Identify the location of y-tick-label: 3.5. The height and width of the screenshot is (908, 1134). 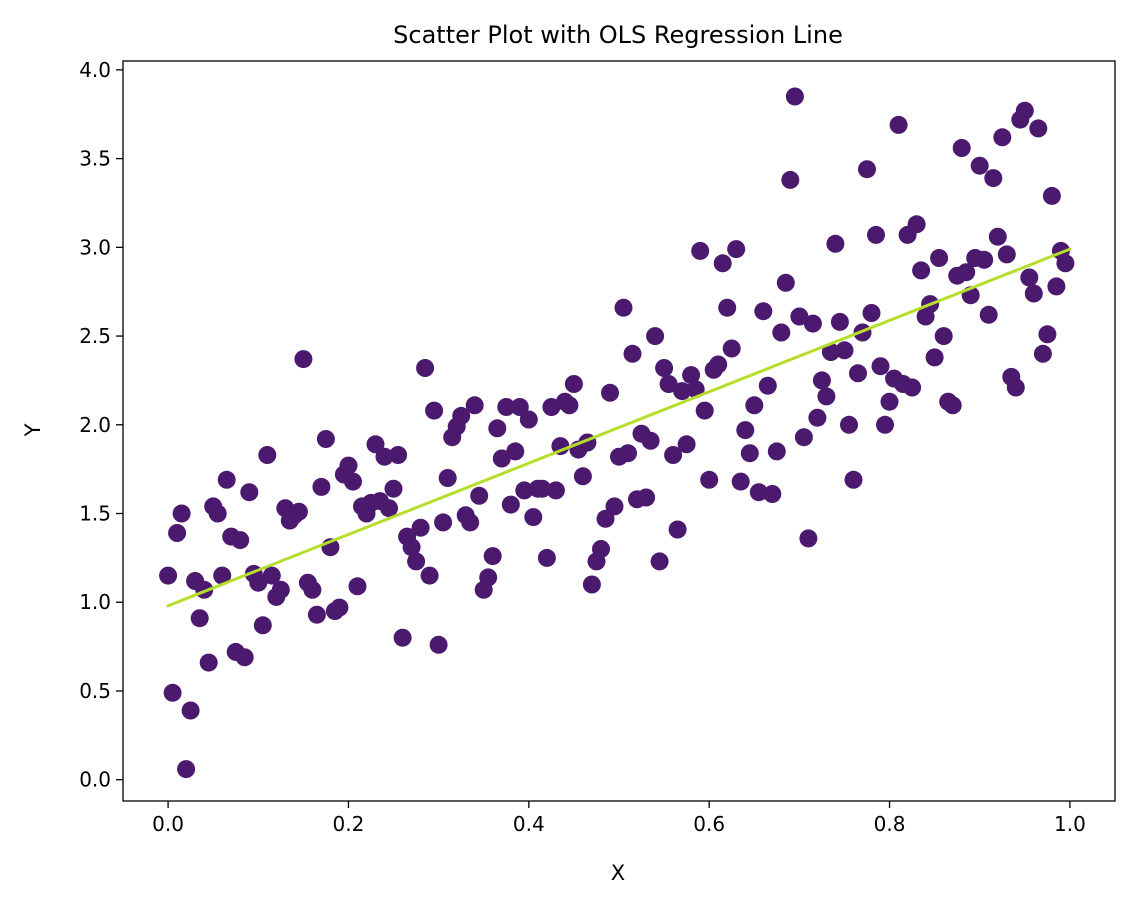
(95, 159).